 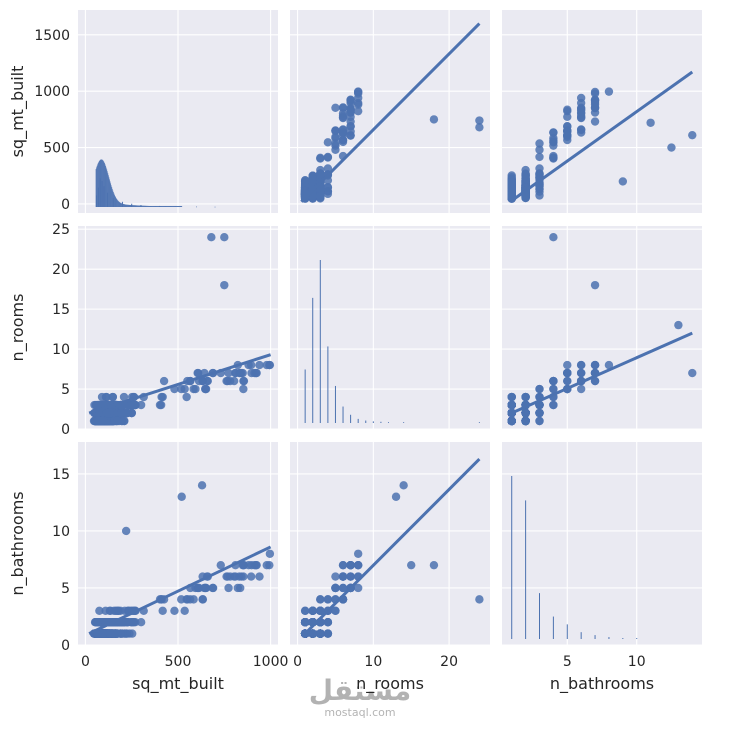 I want to click on panel-n_bathrooms-vs-sq_mt_built, so click(x=178, y=544).